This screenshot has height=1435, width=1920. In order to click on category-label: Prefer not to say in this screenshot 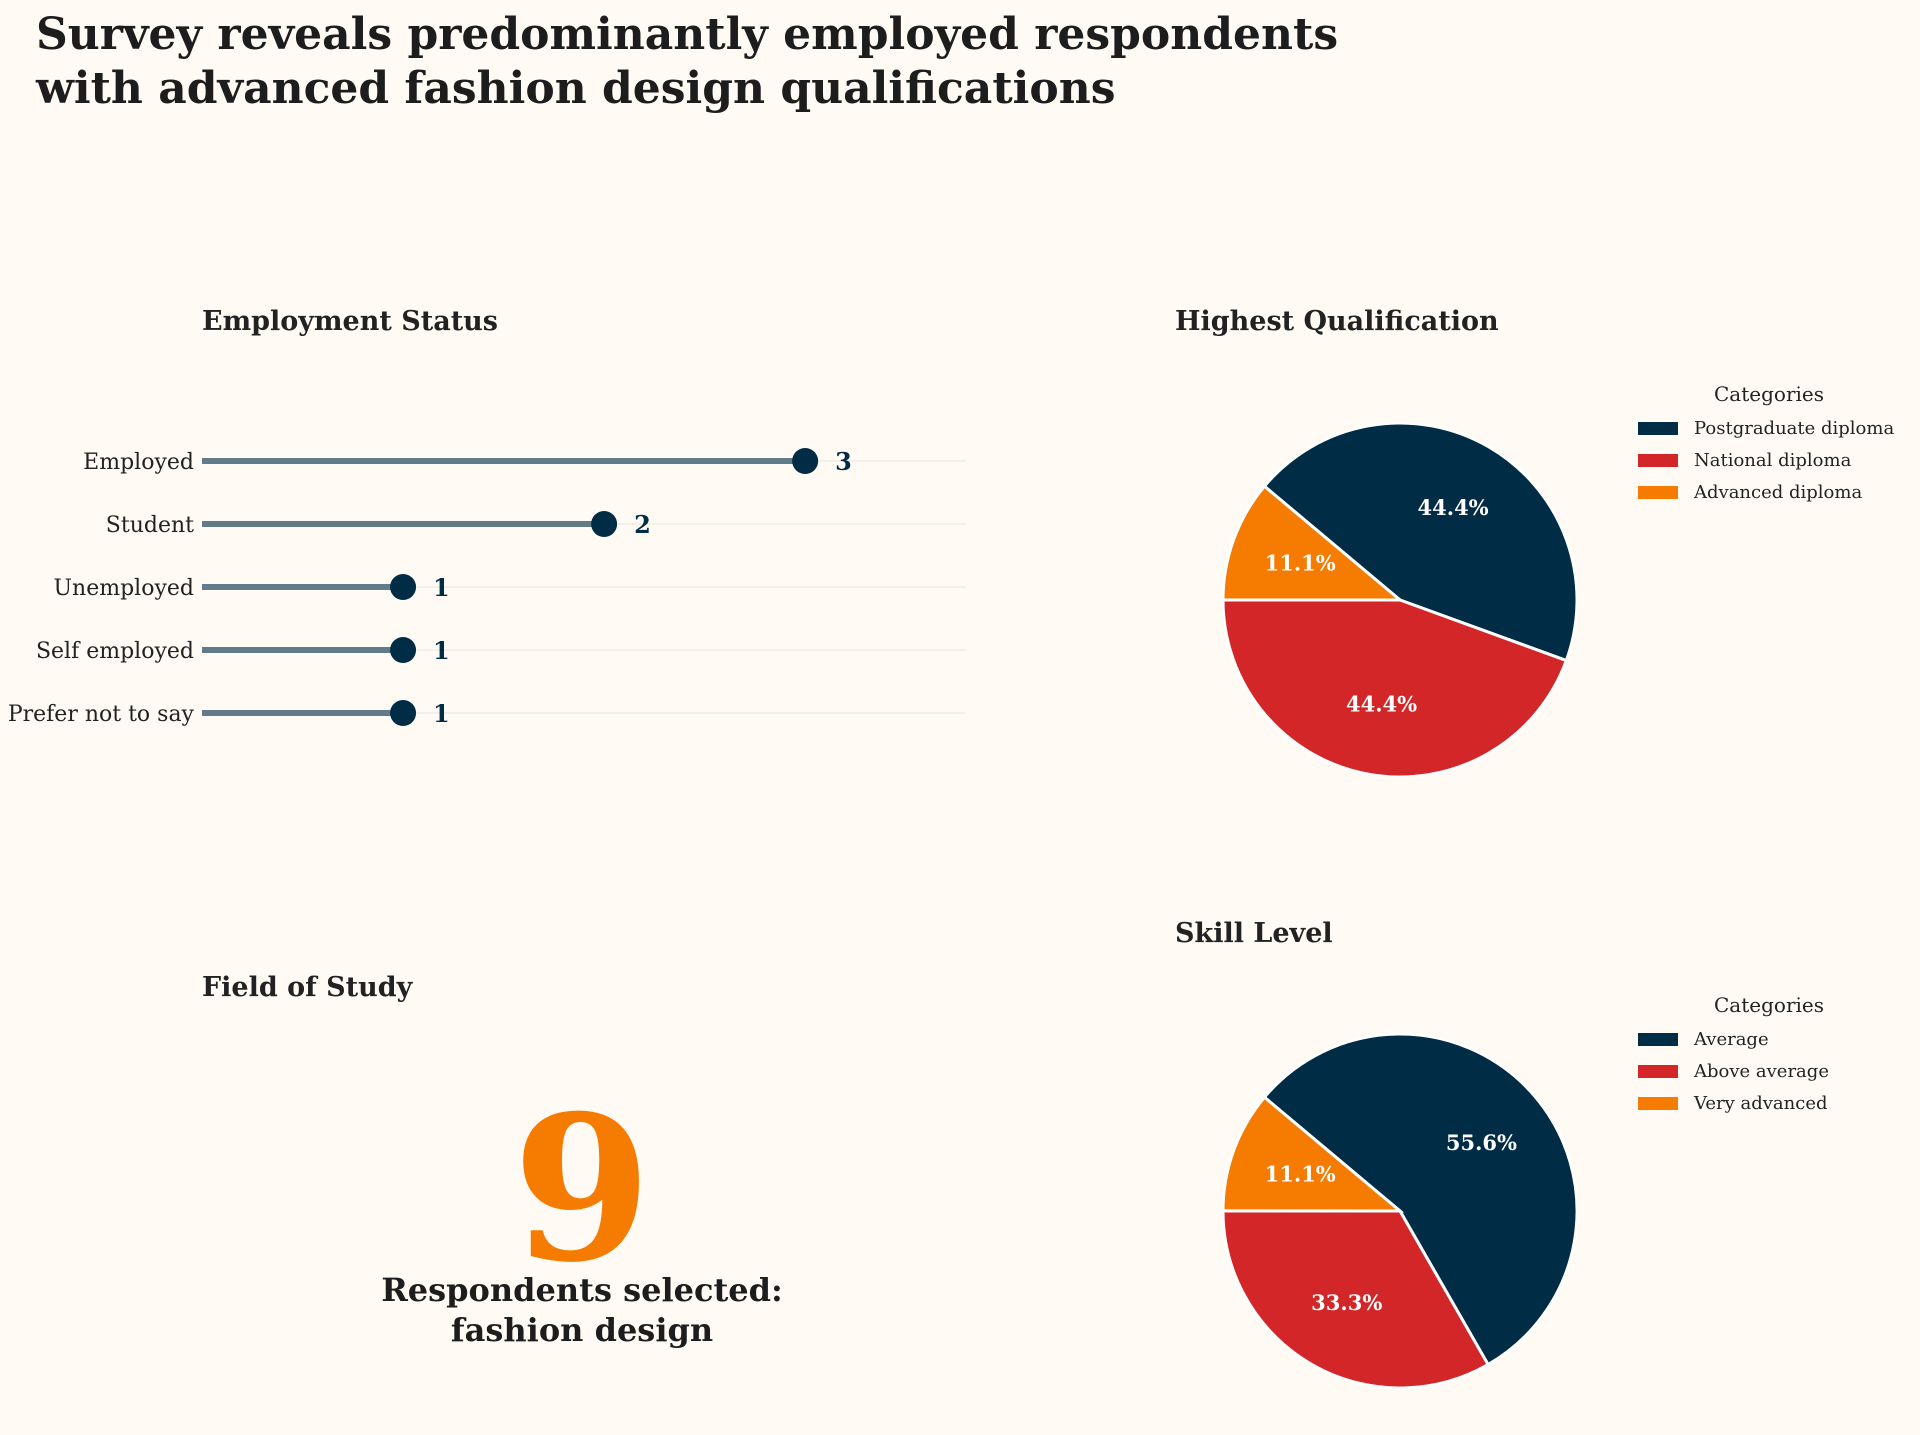, I will do `click(101, 714)`.